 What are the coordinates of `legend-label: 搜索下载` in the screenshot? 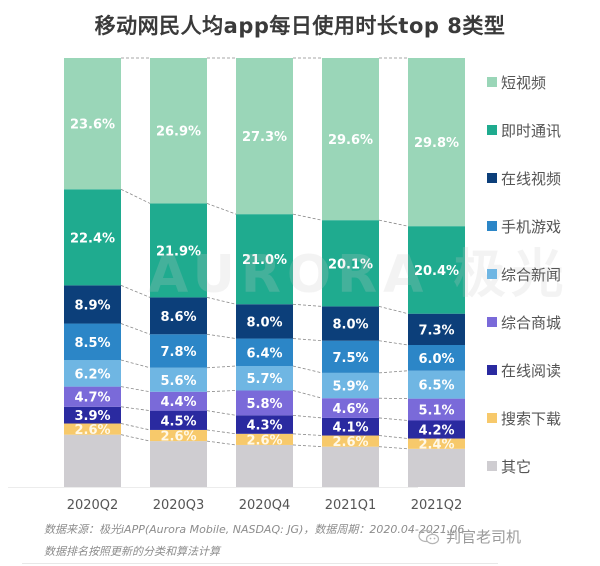 It's located at (531, 418).